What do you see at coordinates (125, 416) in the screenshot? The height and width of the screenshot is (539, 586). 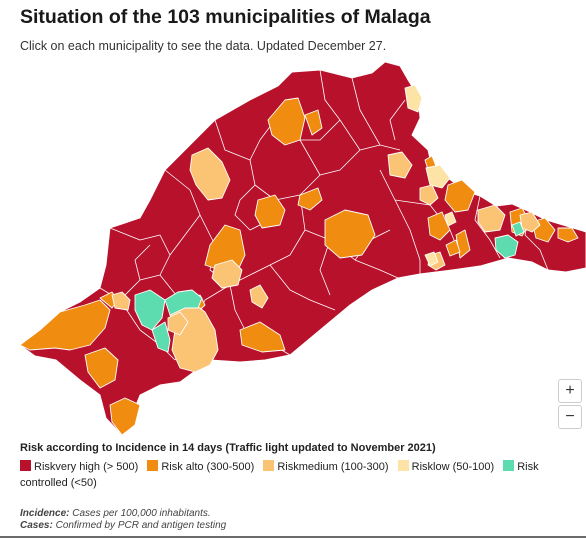 I see `municipality-manilva` at bounding box center [125, 416].